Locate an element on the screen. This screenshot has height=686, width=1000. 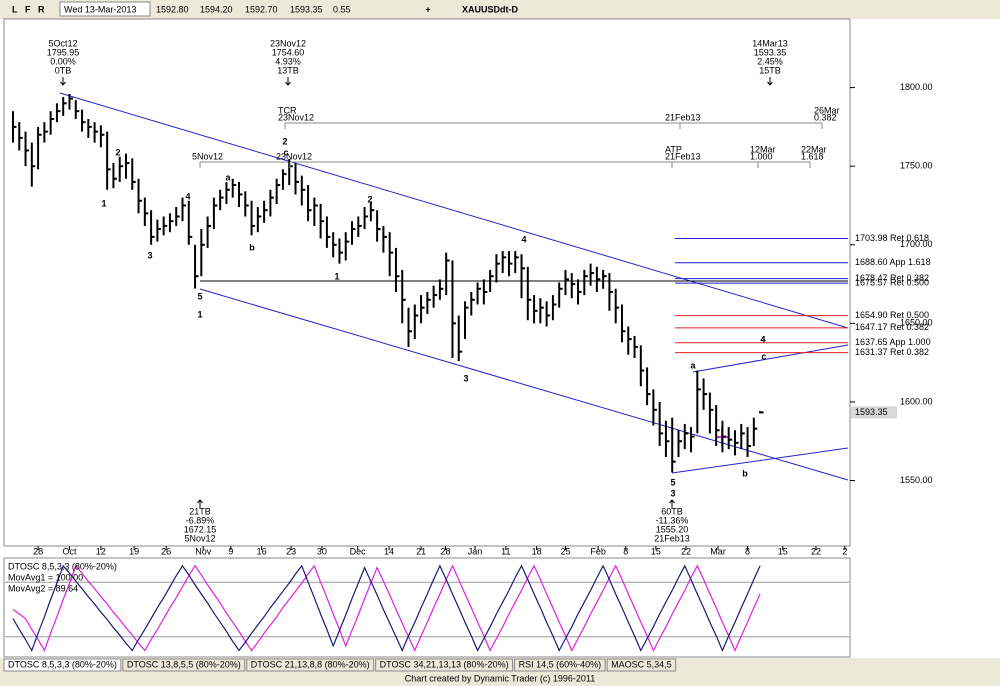
annotation-text: 0TB is located at coordinates (63, 70).